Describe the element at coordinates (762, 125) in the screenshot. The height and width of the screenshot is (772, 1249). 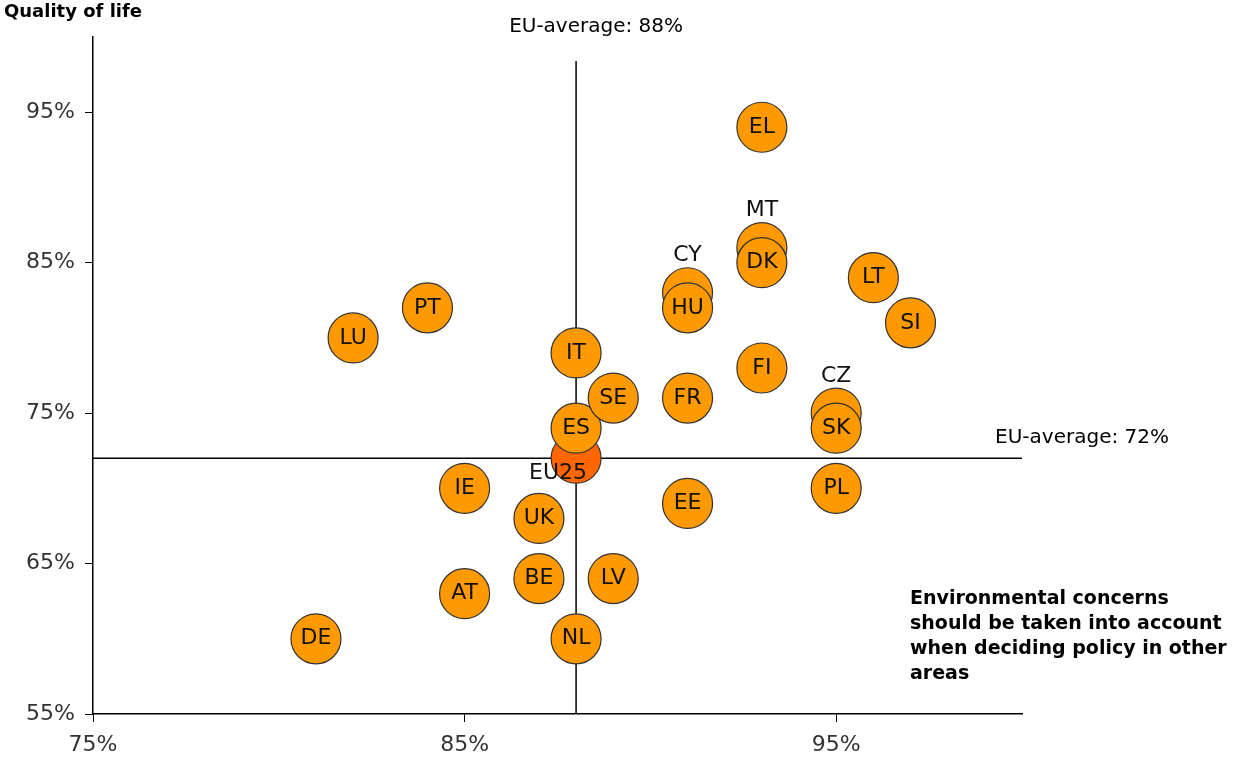
I see `series-label: EL` at that location.